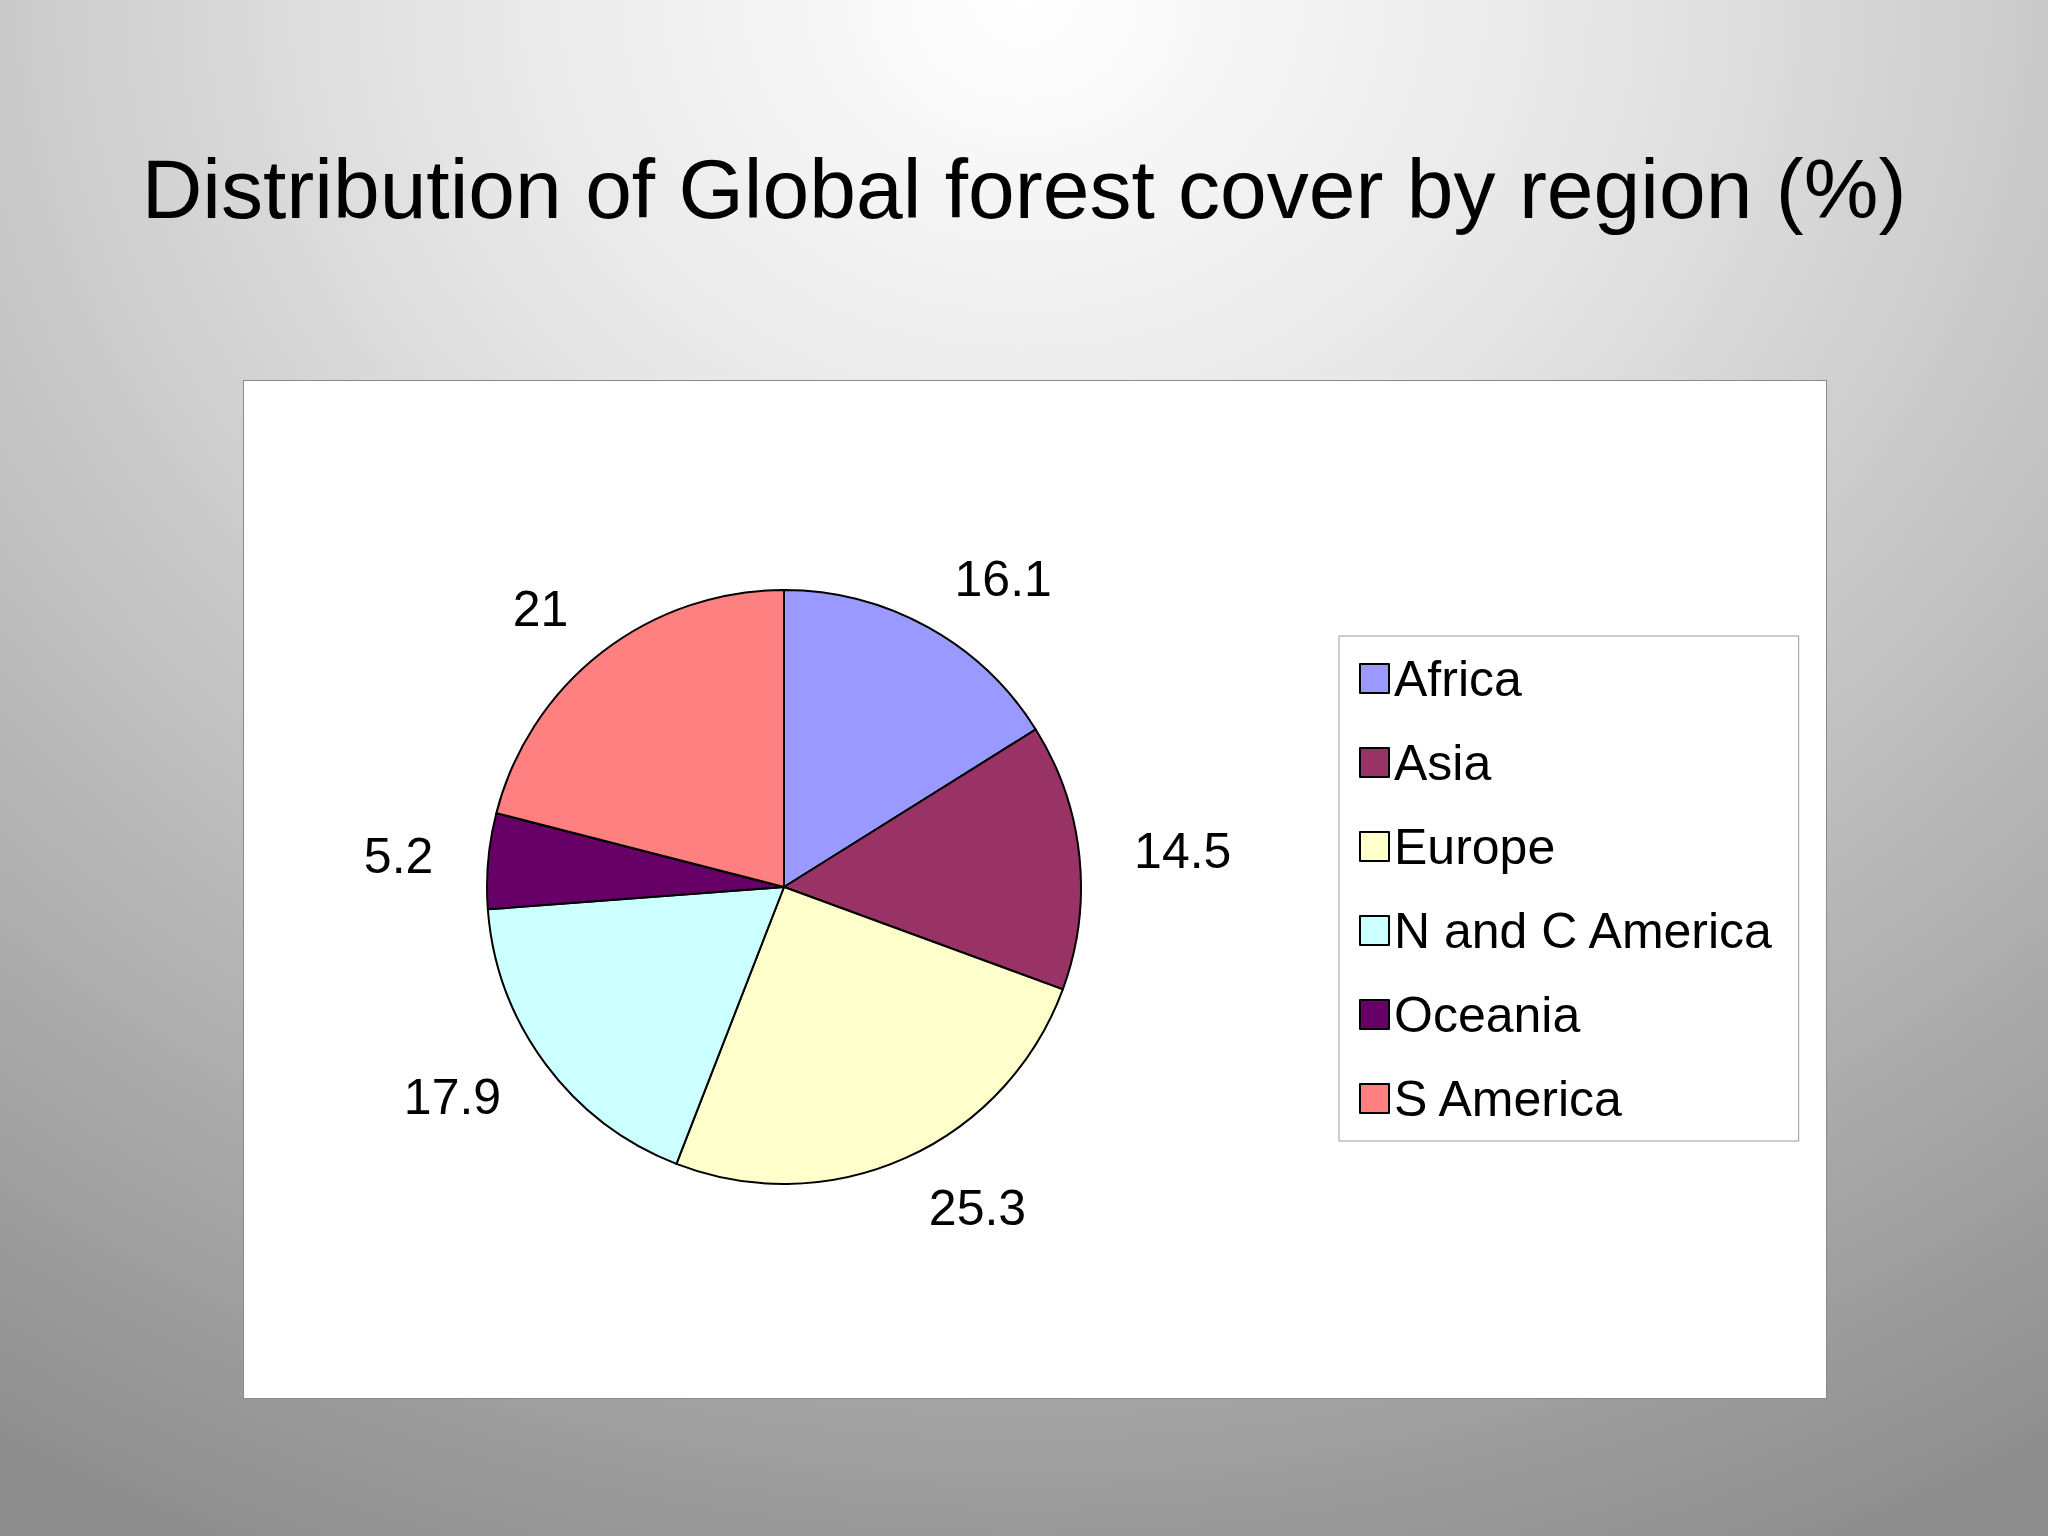 This screenshot has height=1536, width=2048. What do you see at coordinates (1475, 846) in the screenshot?
I see `legend-label: Europe` at bounding box center [1475, 846].